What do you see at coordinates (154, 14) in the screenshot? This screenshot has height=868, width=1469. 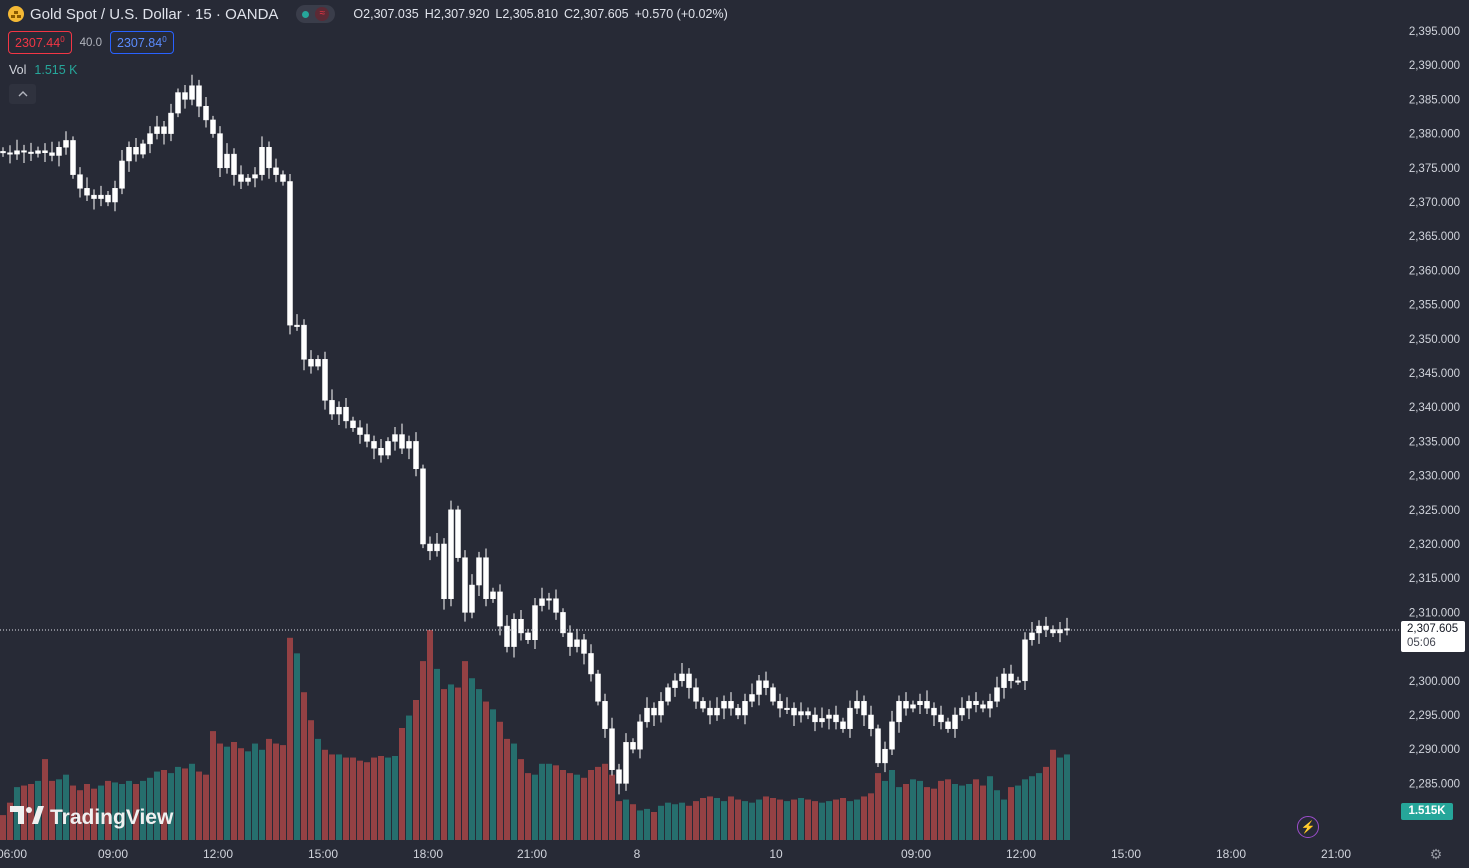 I see `symbol-title: Gold Spot / U.S. Dollar · 15 · OANDA` at bounding box center [154, 14].